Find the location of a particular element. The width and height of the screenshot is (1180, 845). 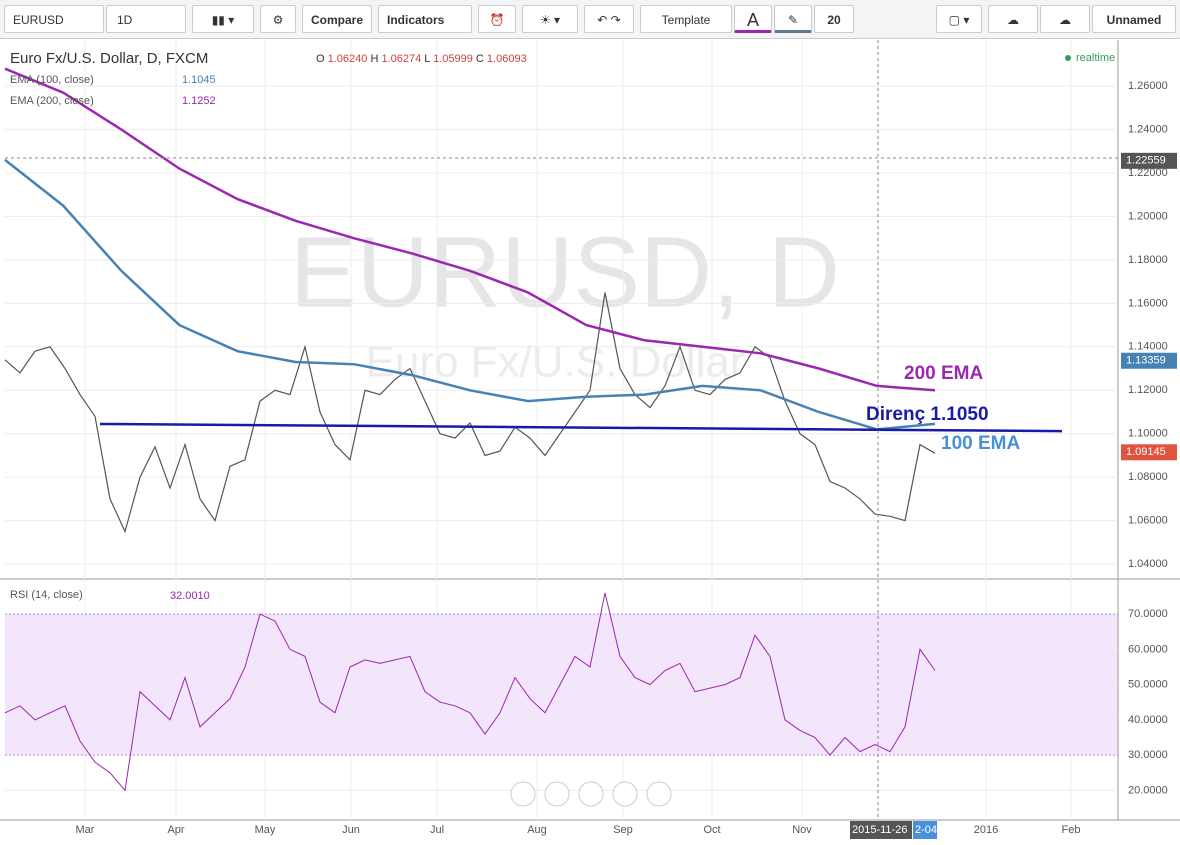

o-label: O is located at coordinates (320, 59).